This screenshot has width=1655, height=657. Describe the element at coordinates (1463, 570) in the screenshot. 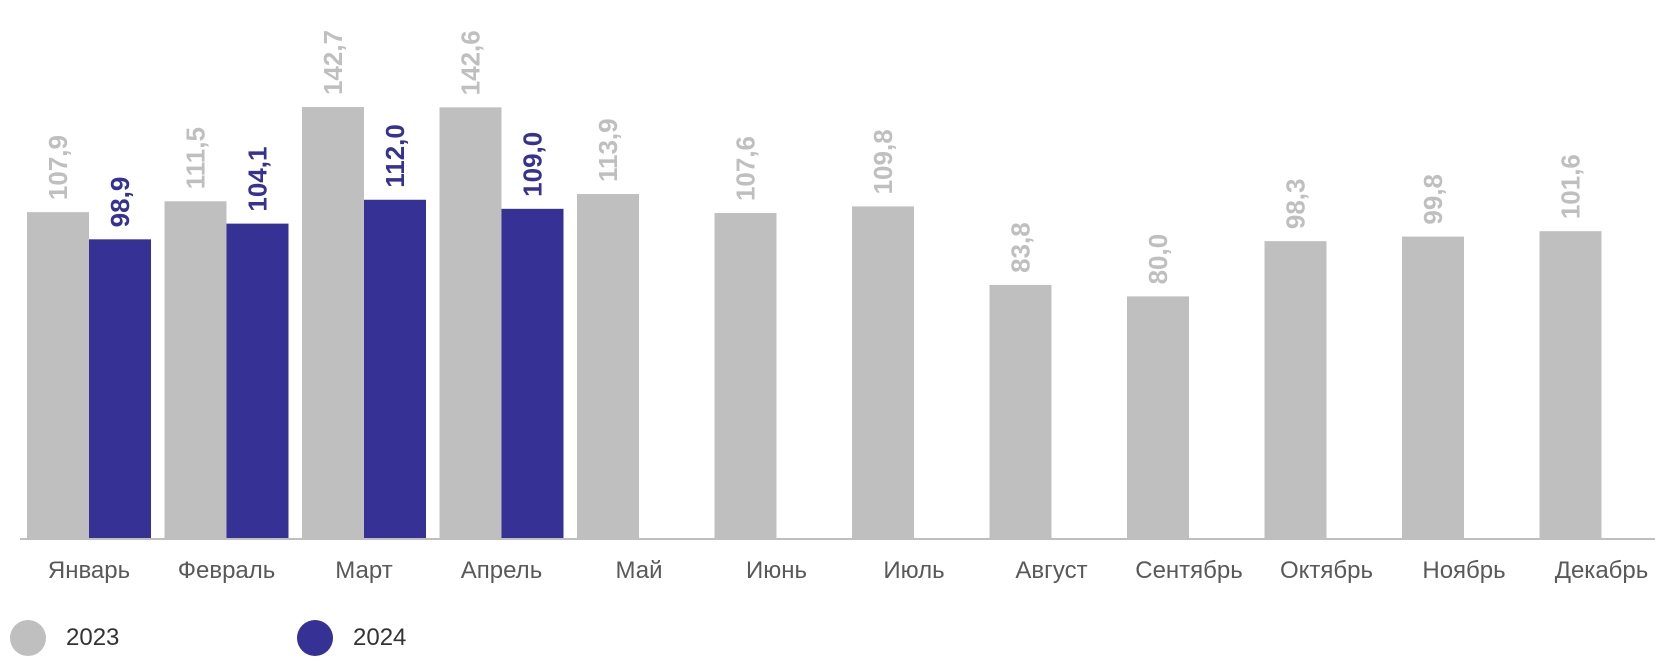

I see `x-tick-label-11: Ноябрь` at that location.